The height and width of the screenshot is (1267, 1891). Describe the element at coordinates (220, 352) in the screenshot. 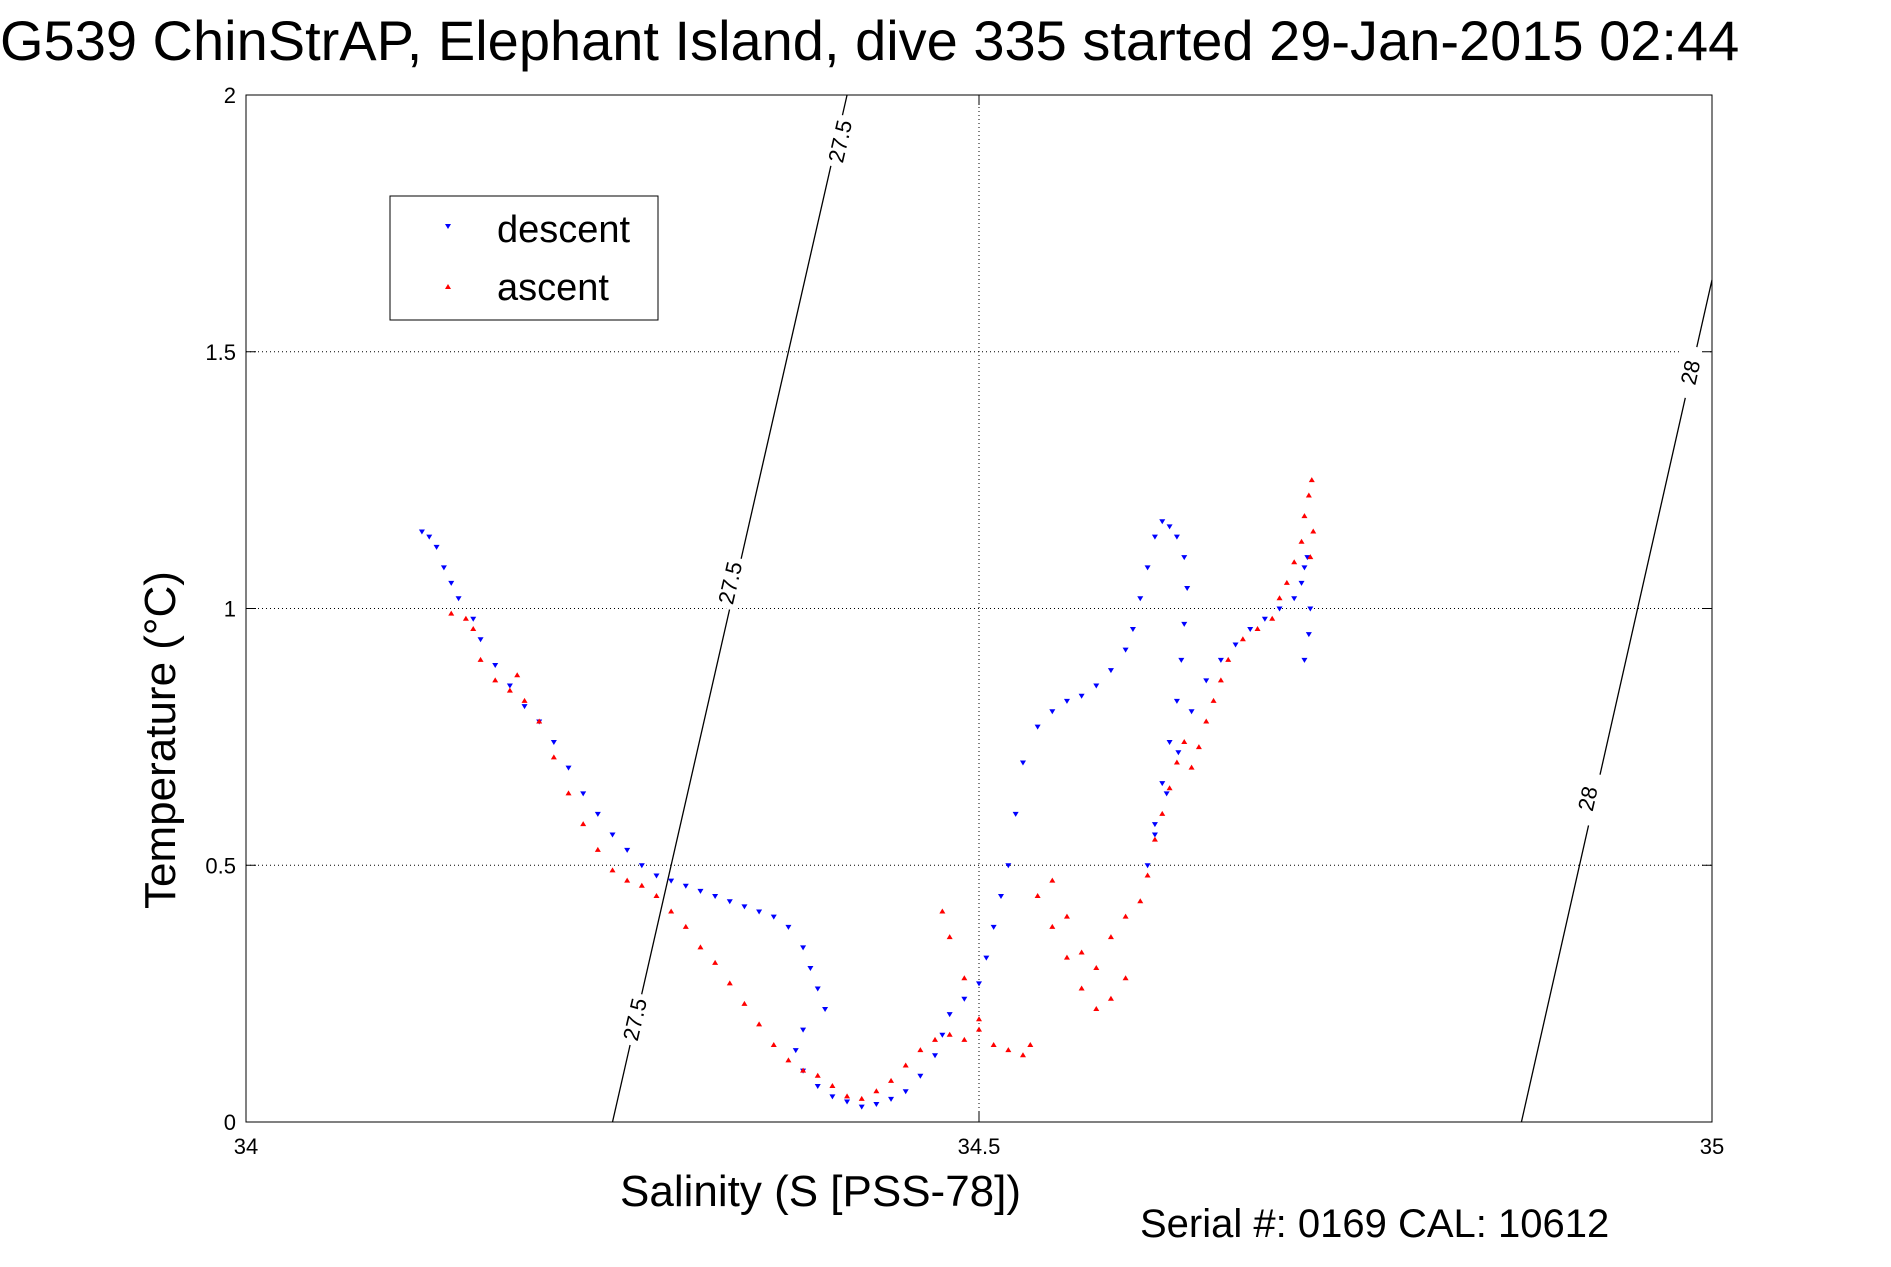

I see `y-tick-label: 1.5` at that location.